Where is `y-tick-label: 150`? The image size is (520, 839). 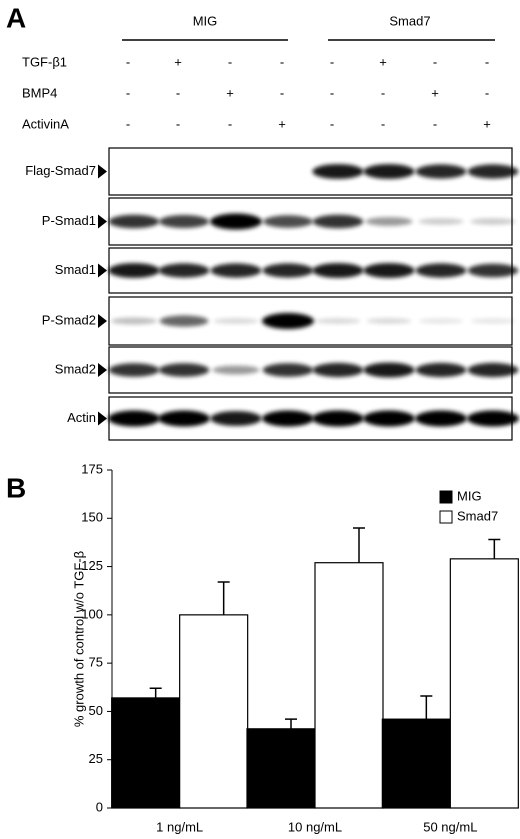
y-tick-label: 150 is located at coordinates (92, 517).